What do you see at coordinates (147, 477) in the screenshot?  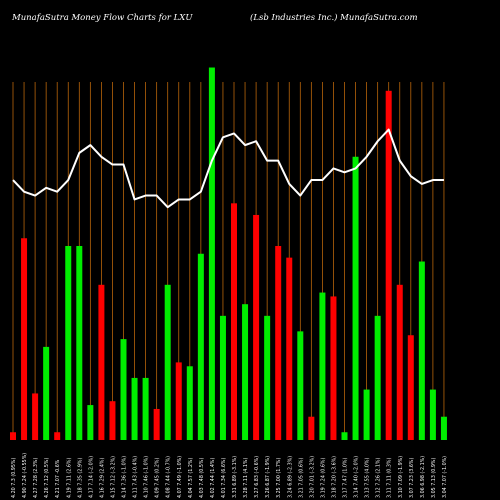 I see `x-tick-label: 4.10 7.46 (-1.0%)` at bounding box center [147, 477].